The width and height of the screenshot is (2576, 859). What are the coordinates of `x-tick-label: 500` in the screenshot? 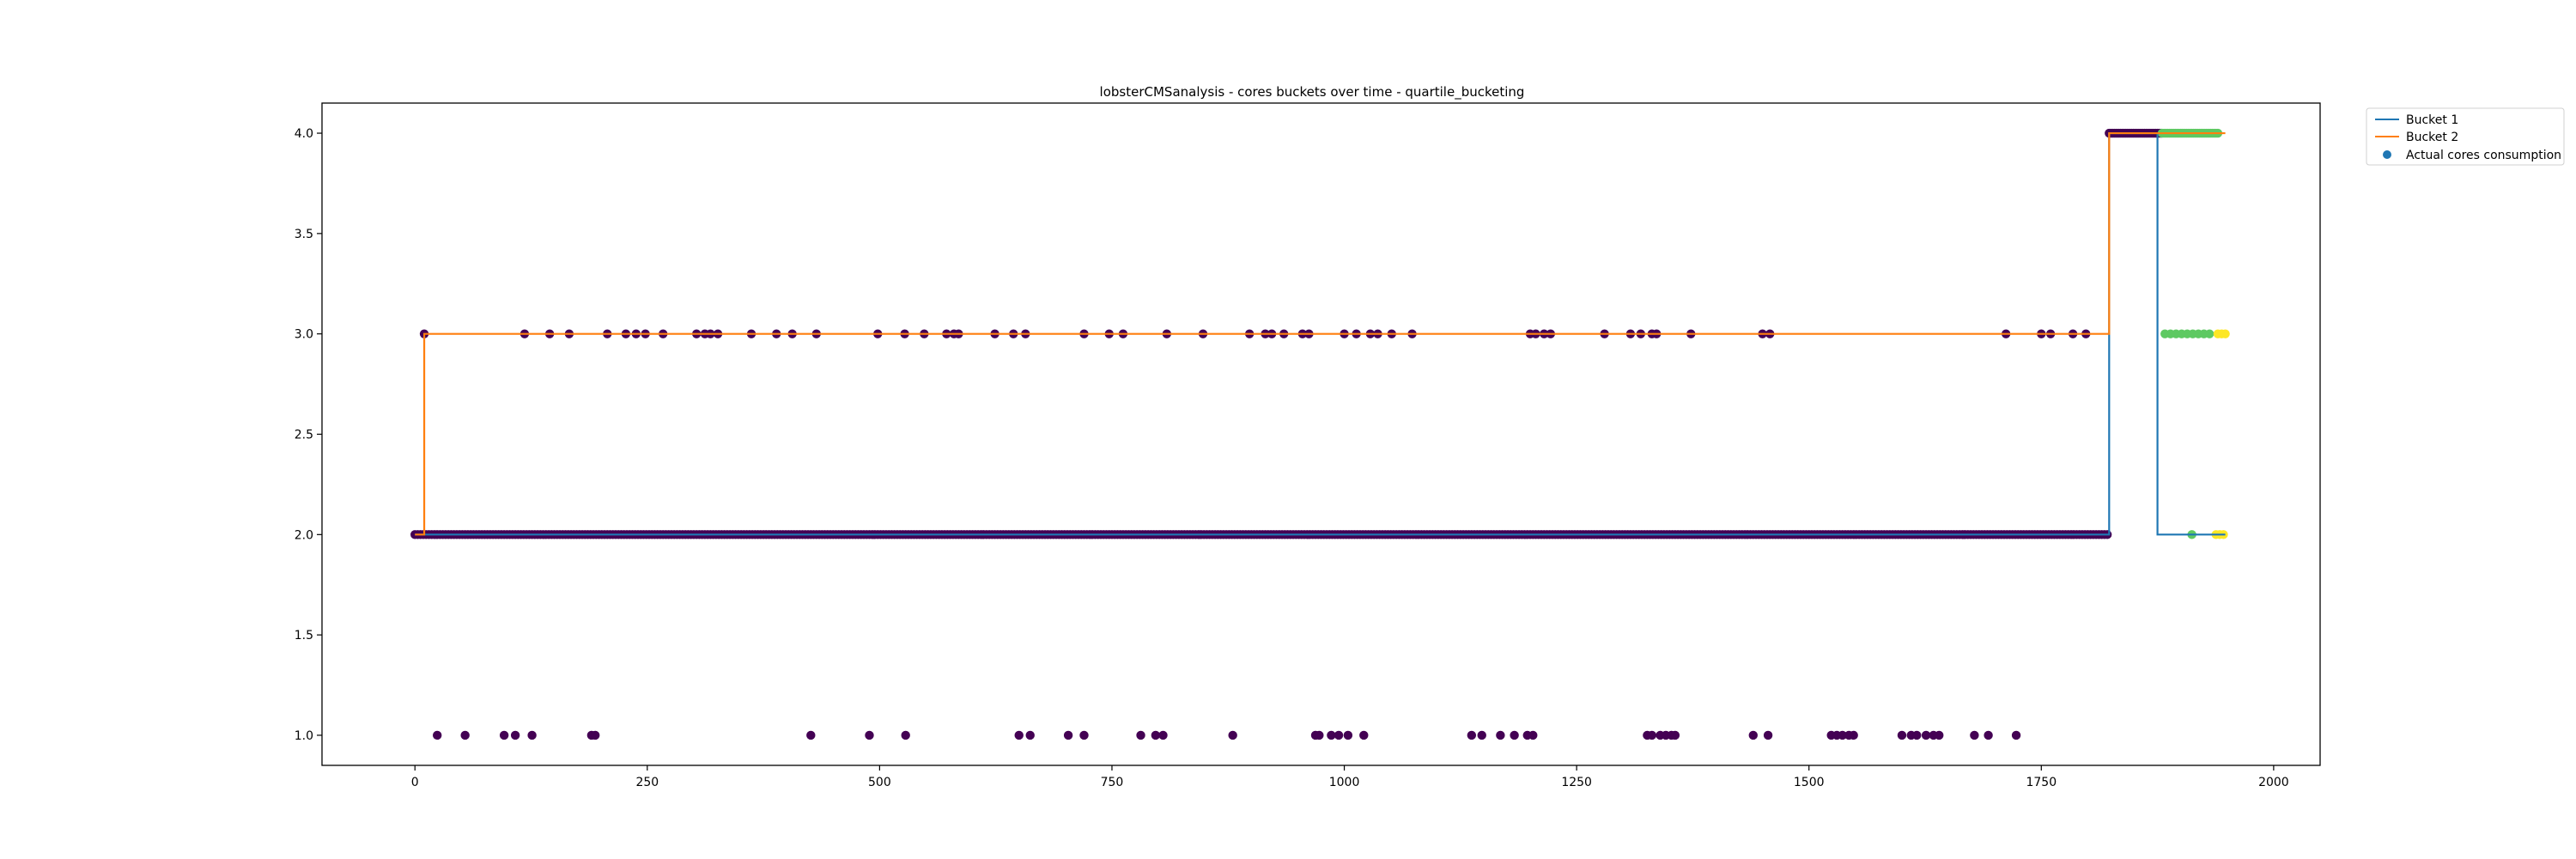 It's located at (879, 783).